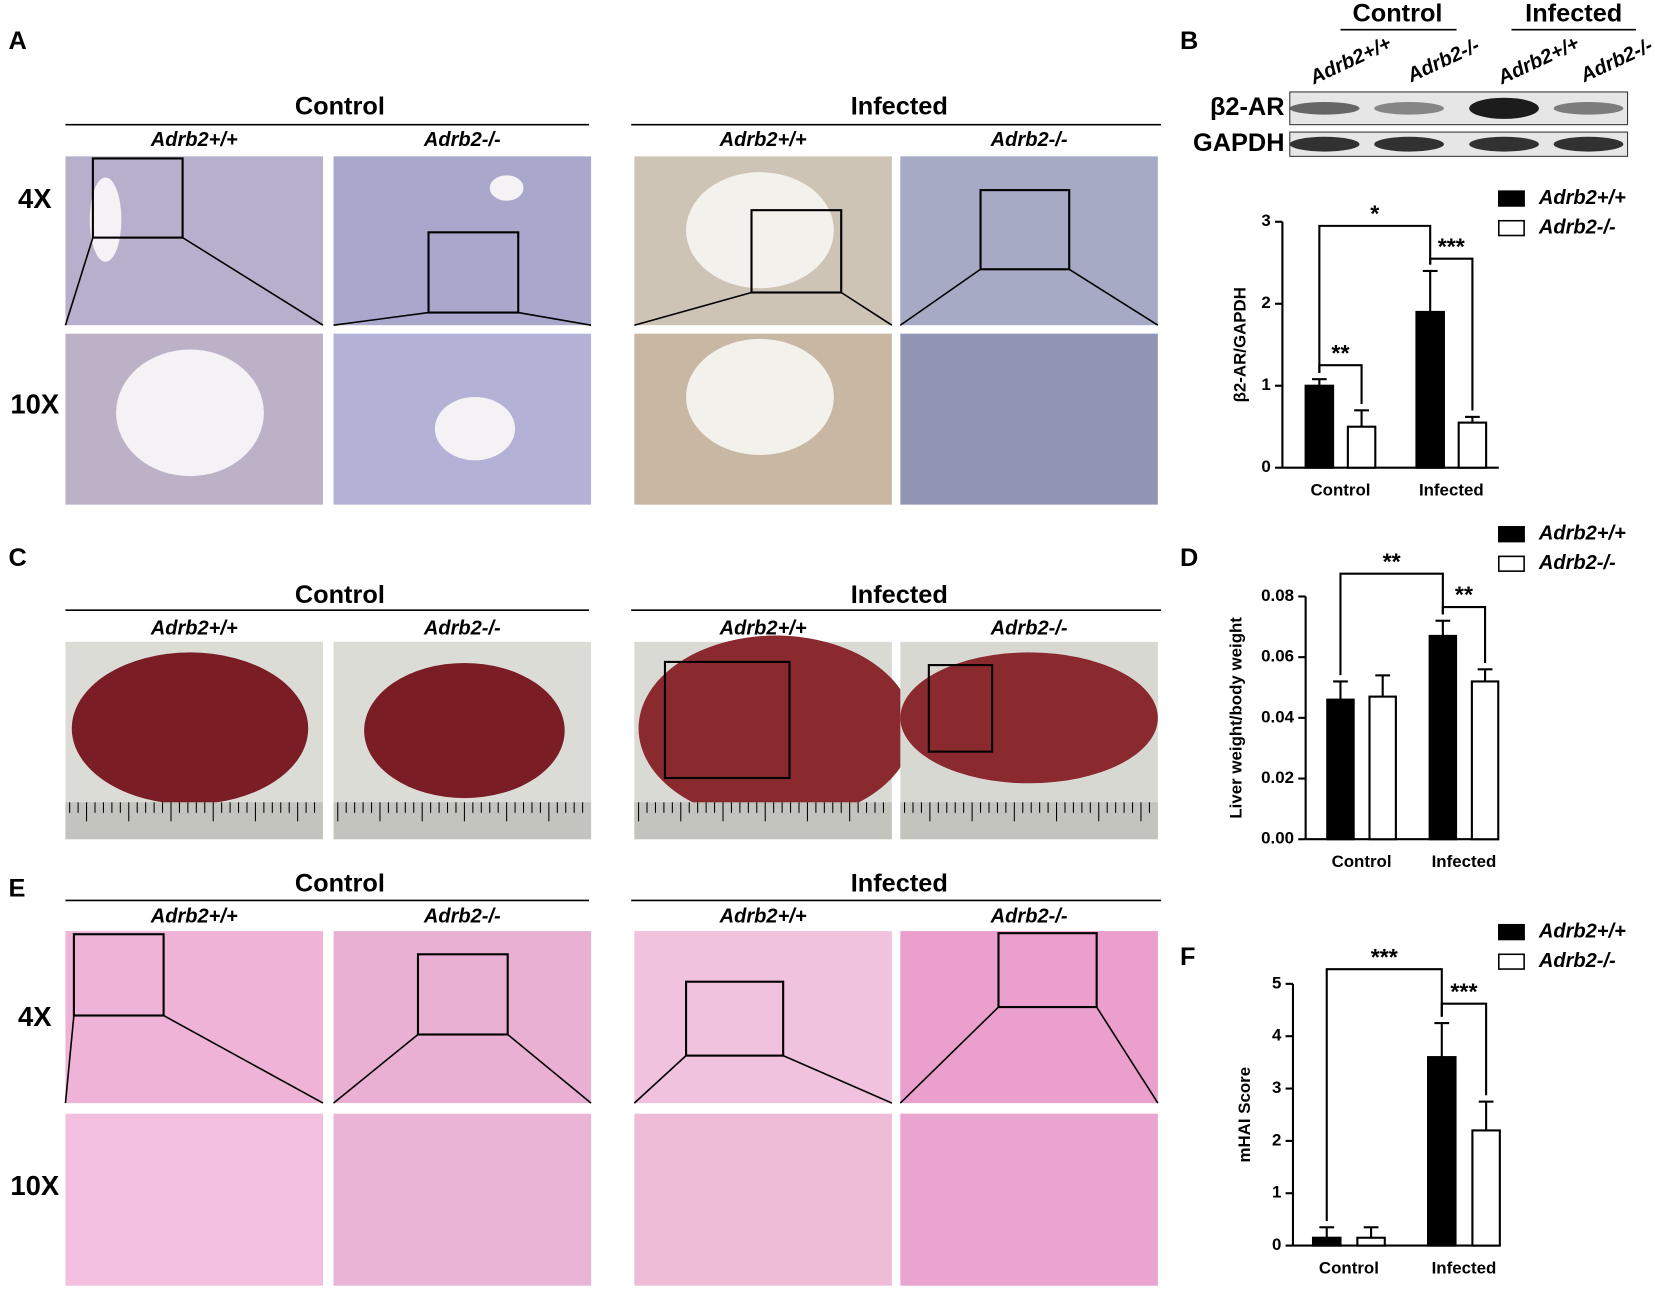 The image size is (1655, 1289). What do you see at coordinates (1189, 558) in the screenshot?
I see `panel-letter: D` at bounding box center [1189, 558].